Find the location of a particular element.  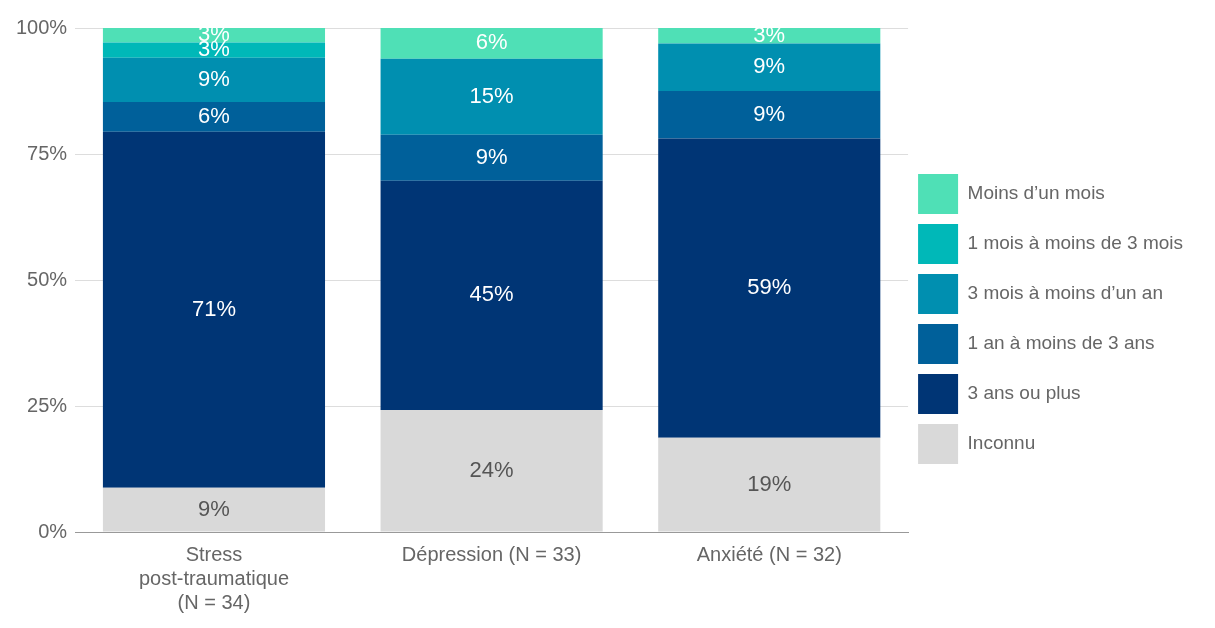

data-label: 15% is located at coordinates (491, 95).